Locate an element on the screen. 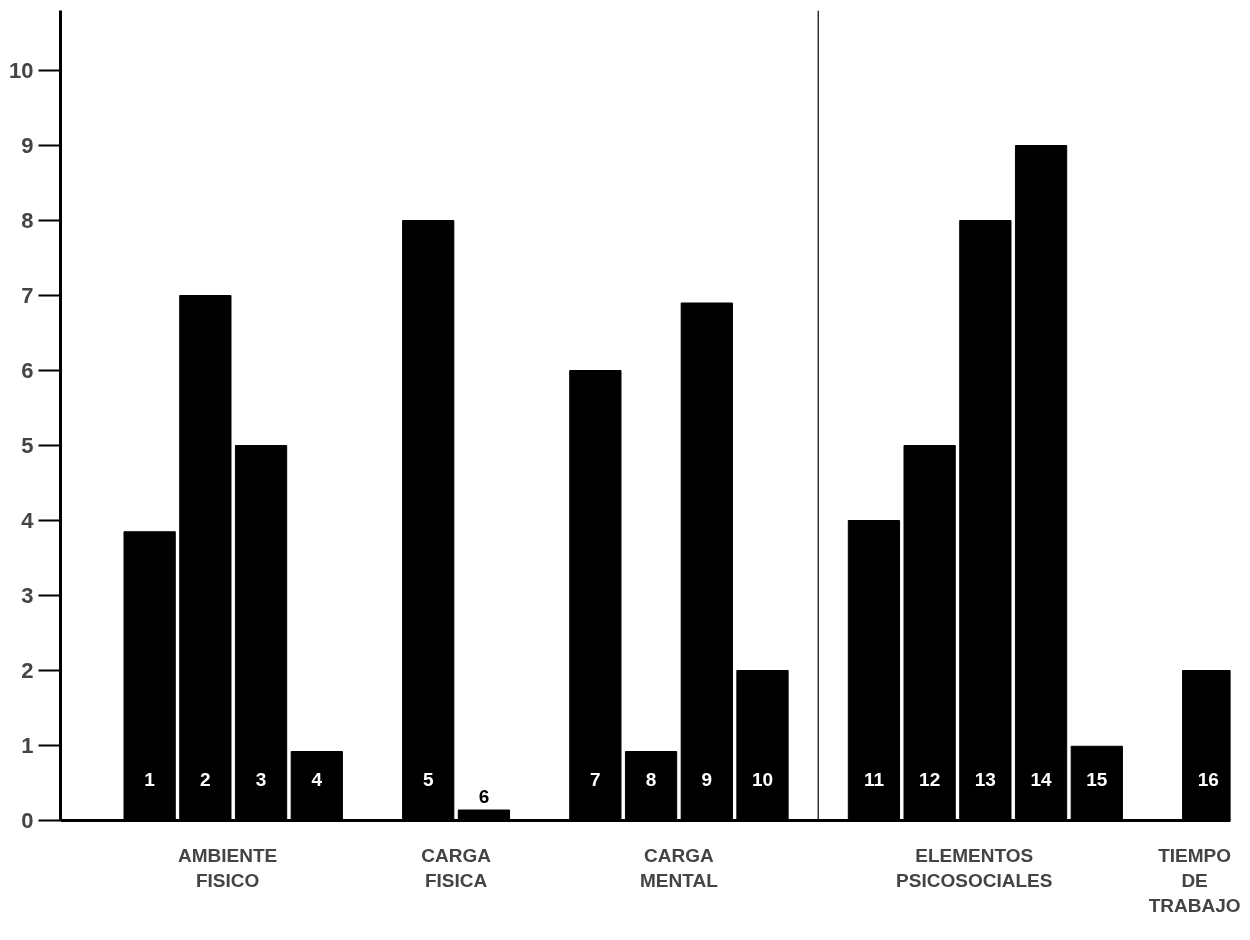 This screenshot has height=940, width=1250. y-tick-label: 0 is located at coordinates (27, 820).